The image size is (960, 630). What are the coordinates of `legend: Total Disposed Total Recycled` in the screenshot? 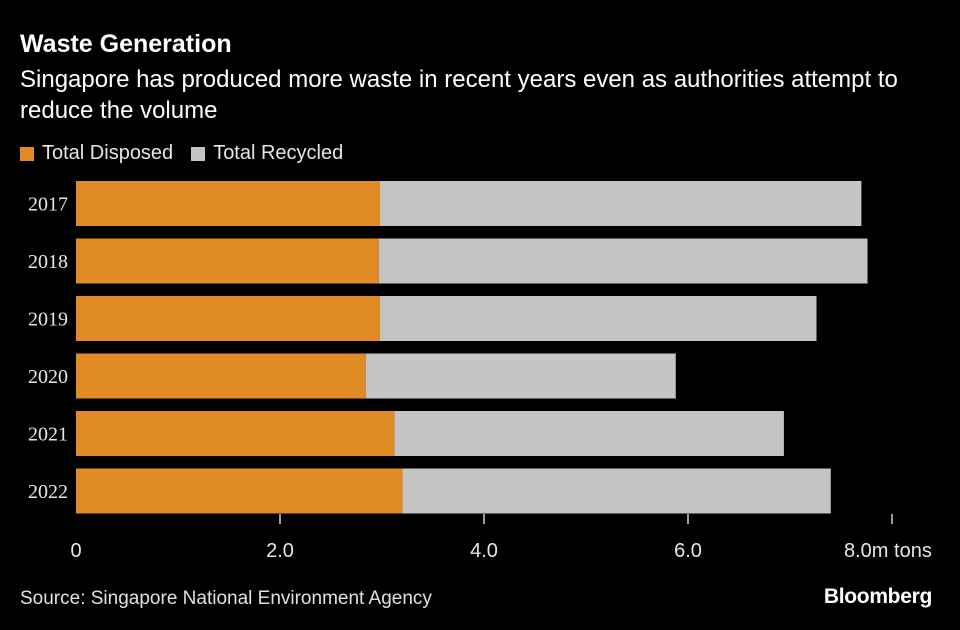 It's located at (185, 153).